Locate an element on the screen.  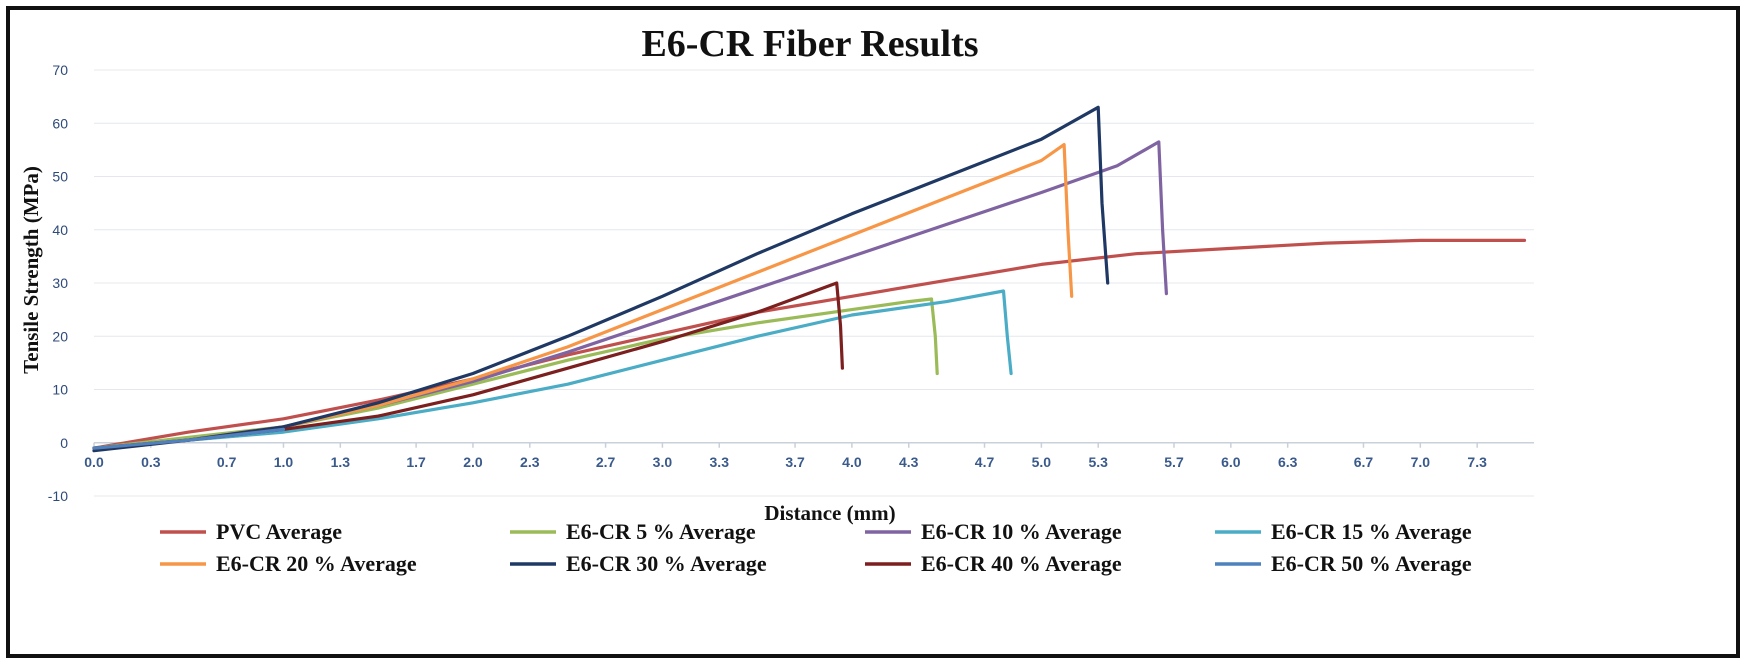
y-tick-label: 40 is located at coordinates (60, 230).